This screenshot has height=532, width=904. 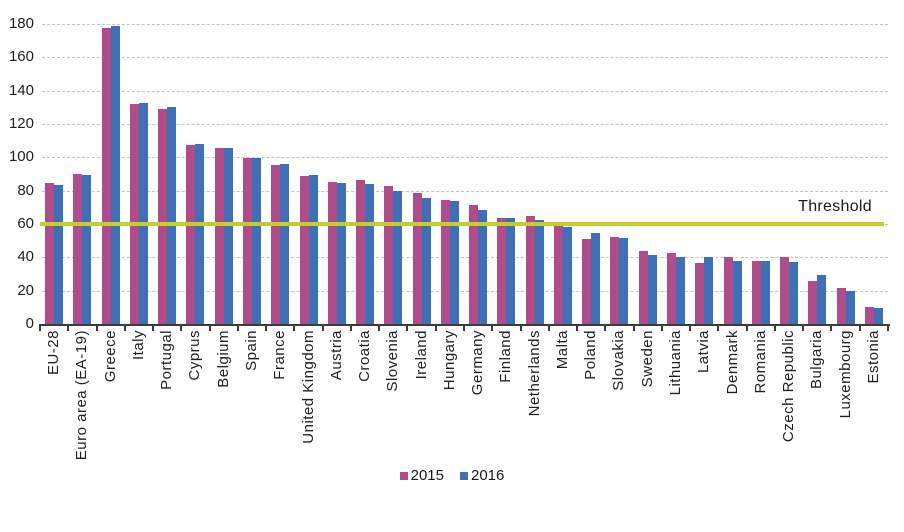 What do you see at coordinates (452, 475) in the screenshot?
I see `legend: 2015 2016` at bounding box center [452, 475].